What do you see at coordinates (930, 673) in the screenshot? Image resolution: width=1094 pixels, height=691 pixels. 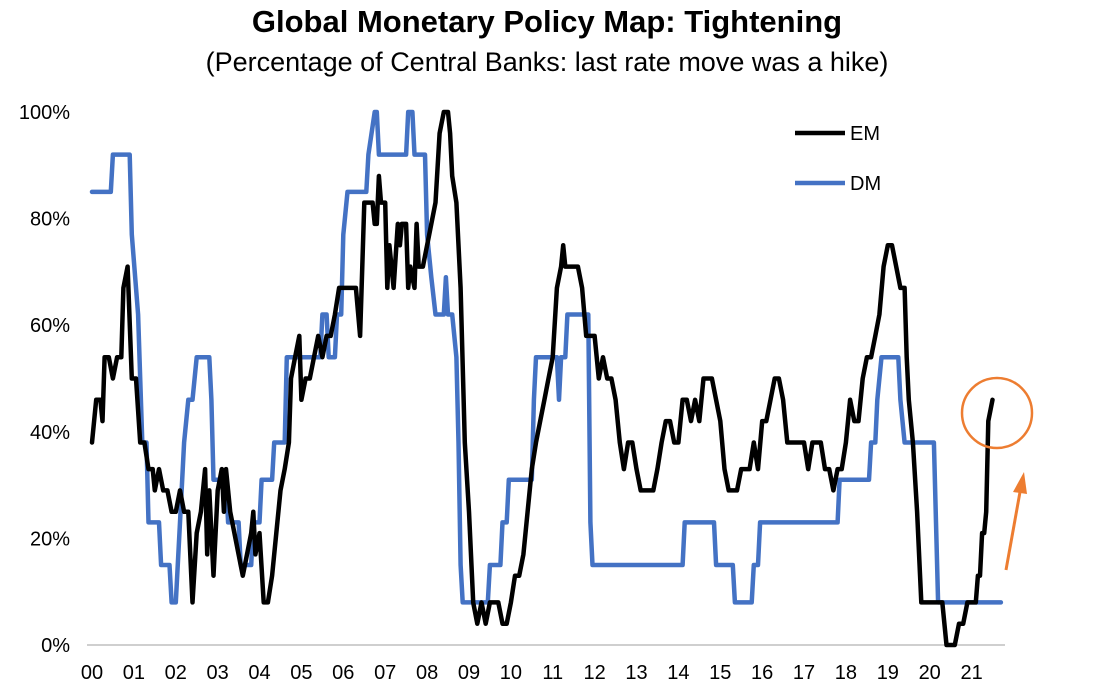 I see `x-tick-label: 20` at bounding box center [930, 673].